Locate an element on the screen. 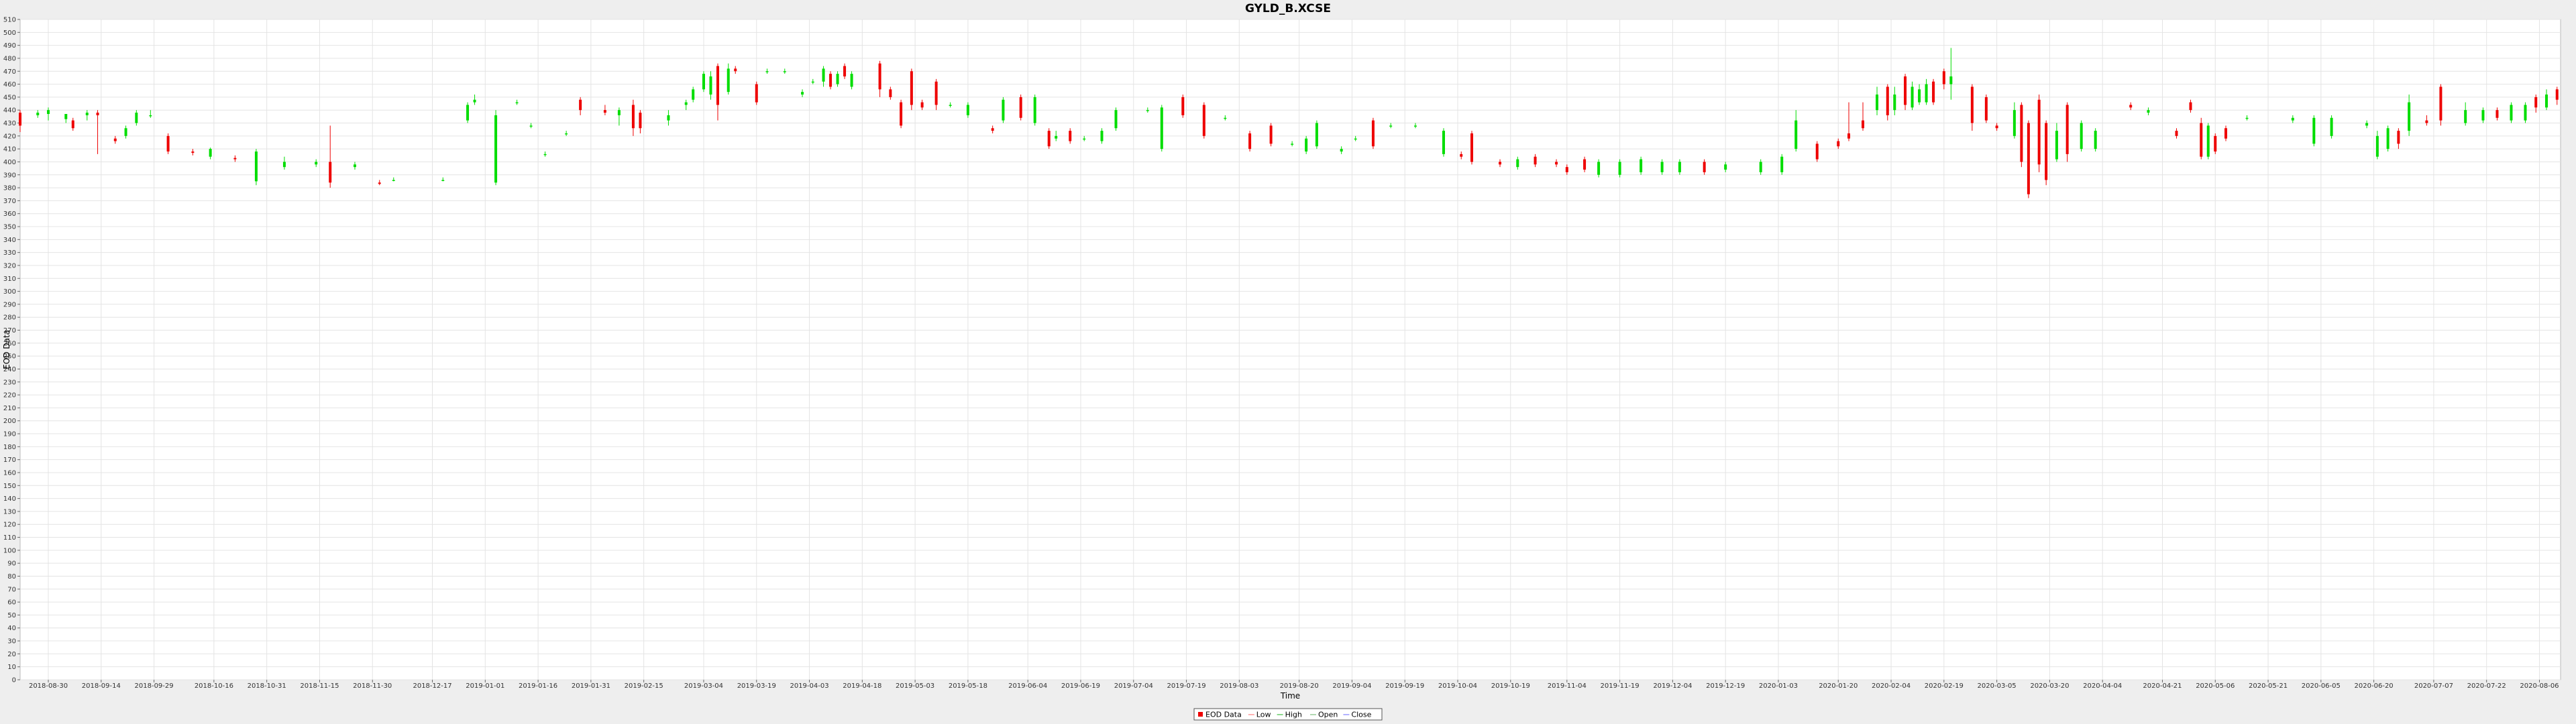 This screenshot has height=724, width=2576. y-tick-label: 140 is located at coordinates (9, 499).